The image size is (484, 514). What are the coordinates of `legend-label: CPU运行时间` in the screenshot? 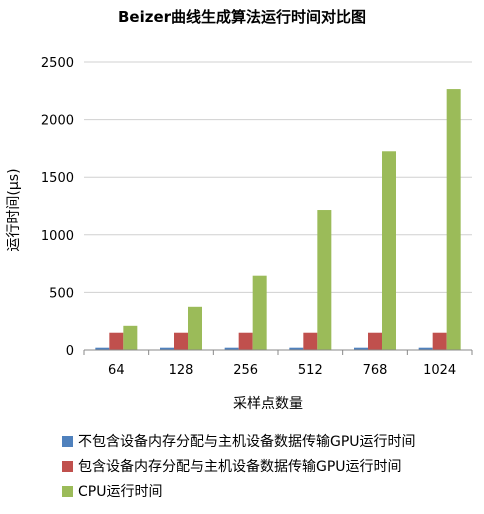 It's located at (120, 492).